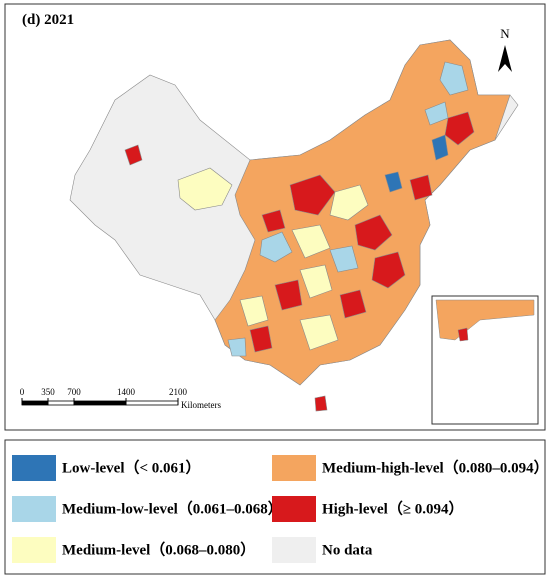  What do you see at coordinates (201, 405) in the screenshot?
I see `scale-unit: Kilometers` at bounding box center [201, 405].